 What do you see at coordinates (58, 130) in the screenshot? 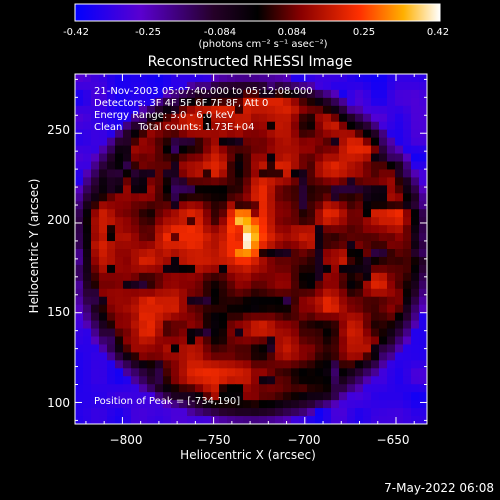
I see `y-tick-label: 250` at bounding box center [58, 130].